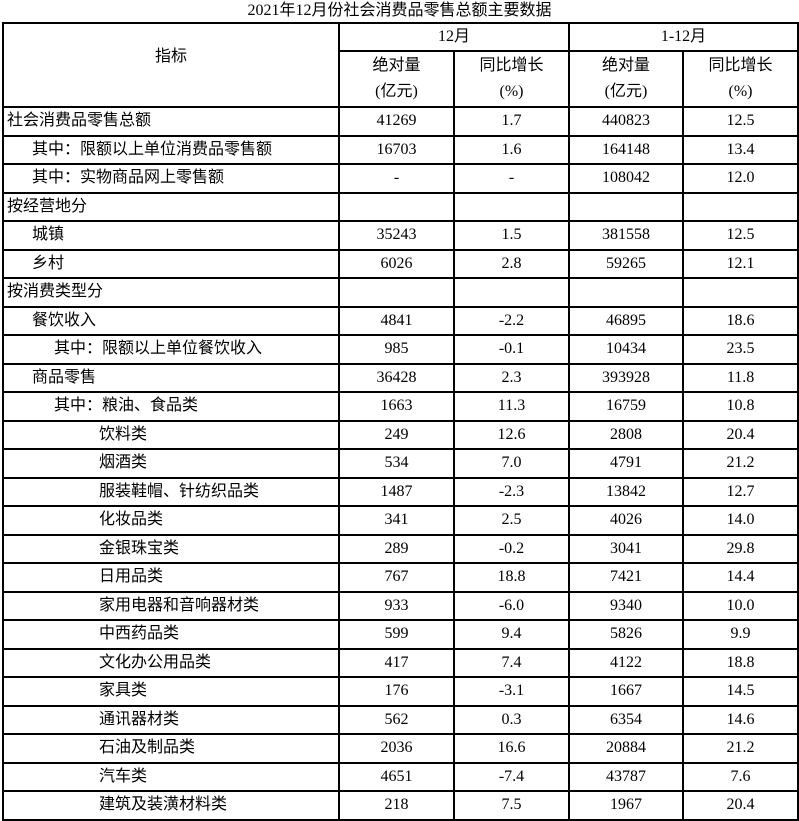 This screenshot has height=821, width=799. What do you see at coordinates (511, 320) in the screenshot?
I see `month-yoy: -2.2` at bounding box center [511, 320].